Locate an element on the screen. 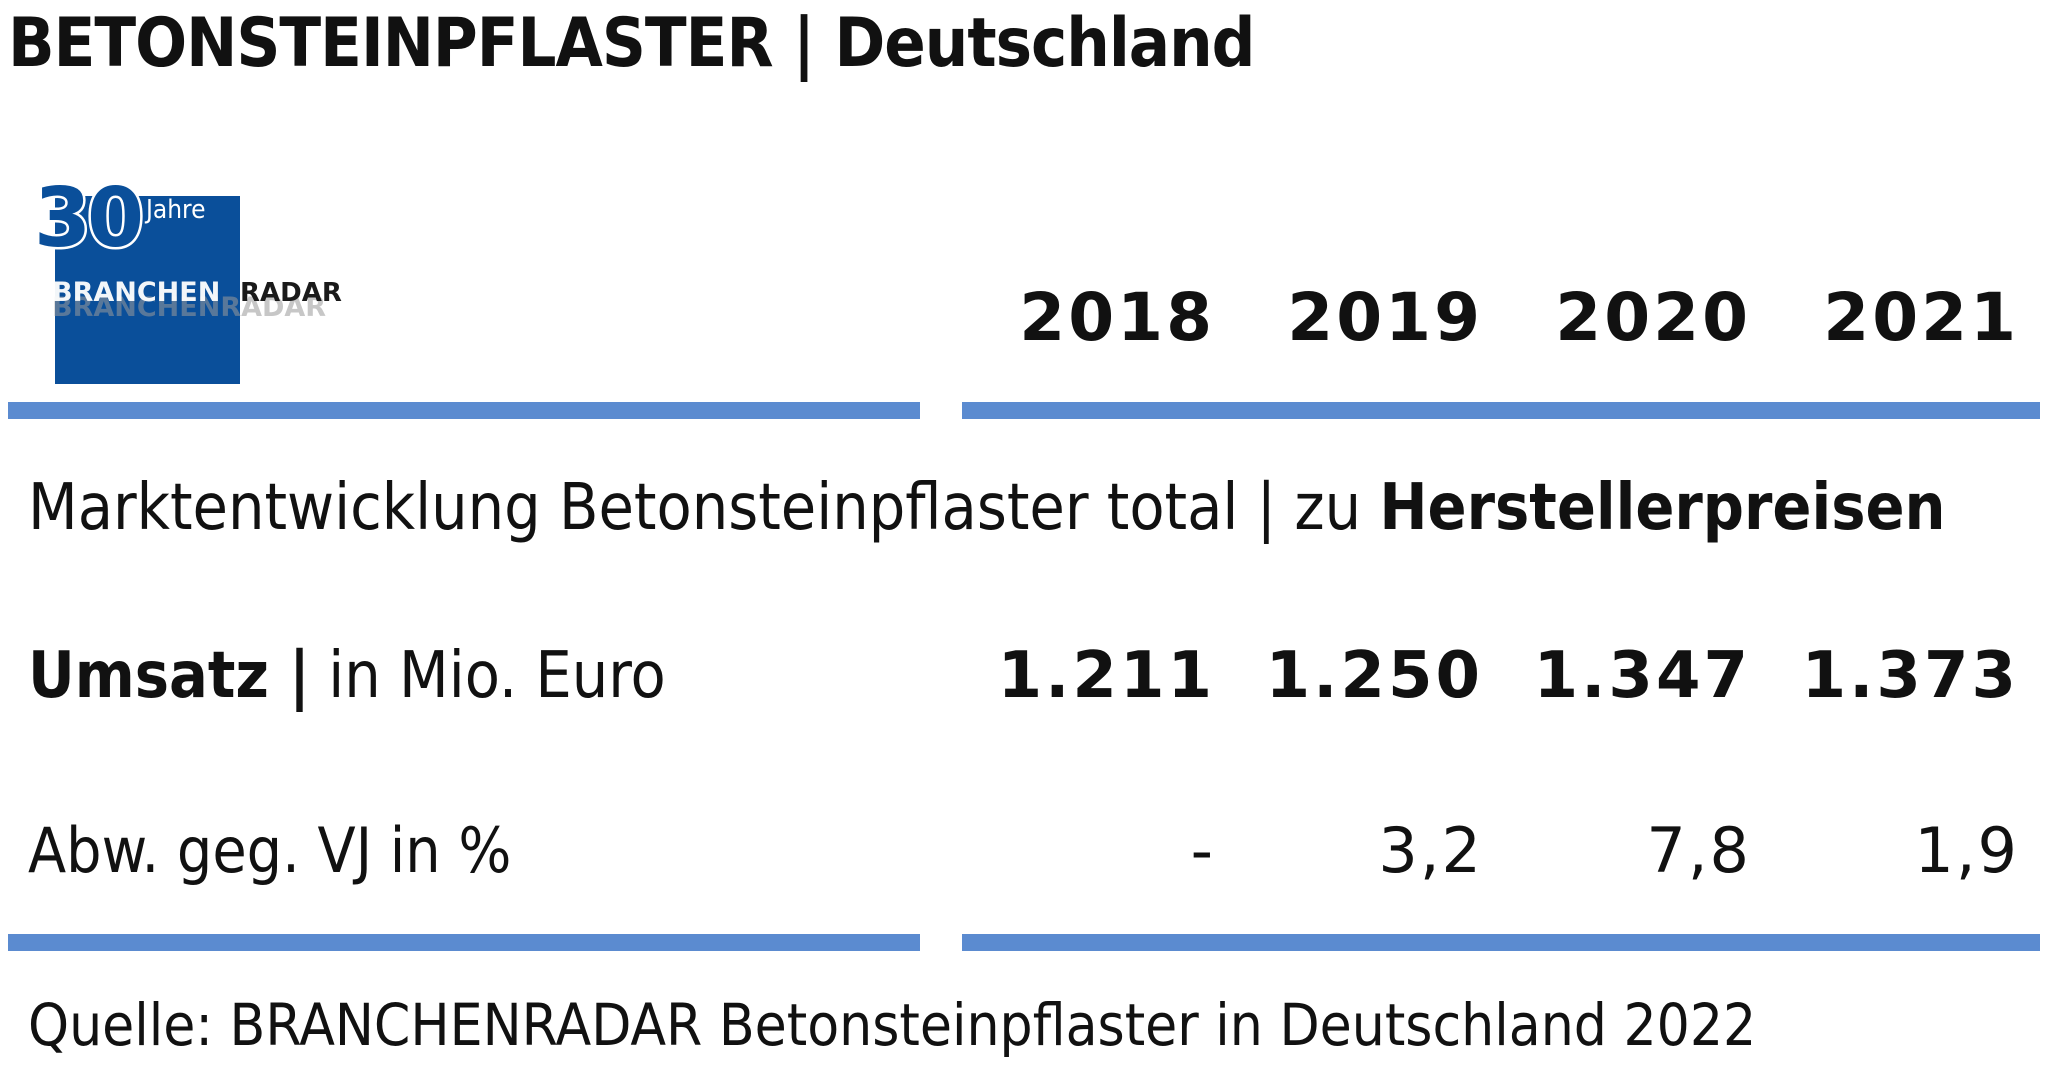 The height and width of the screenshot is (1072, 2048). cell-revenue-2020: 1.347 is located at coordinates (1642, 676).